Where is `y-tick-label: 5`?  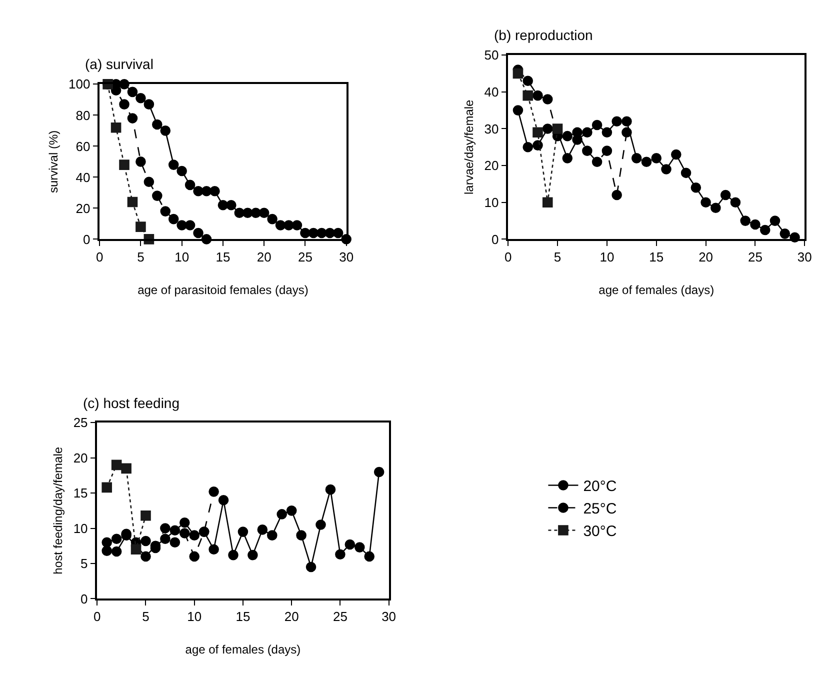
y-tick-label: 5 is located at coordinates (84, 564).